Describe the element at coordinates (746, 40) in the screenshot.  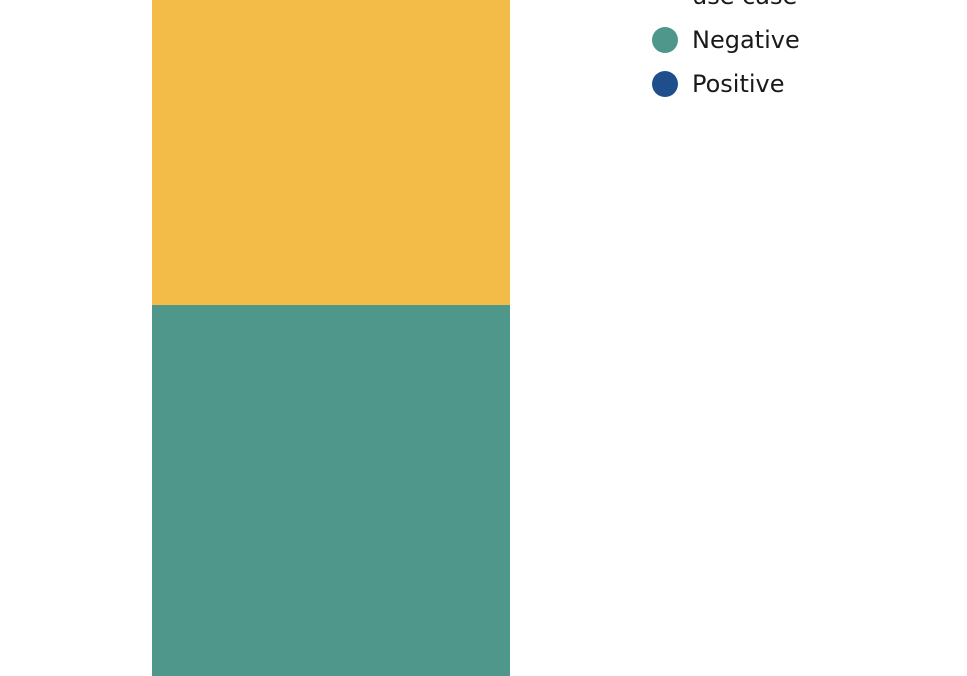
I see `legend-label: Negative` at that location.